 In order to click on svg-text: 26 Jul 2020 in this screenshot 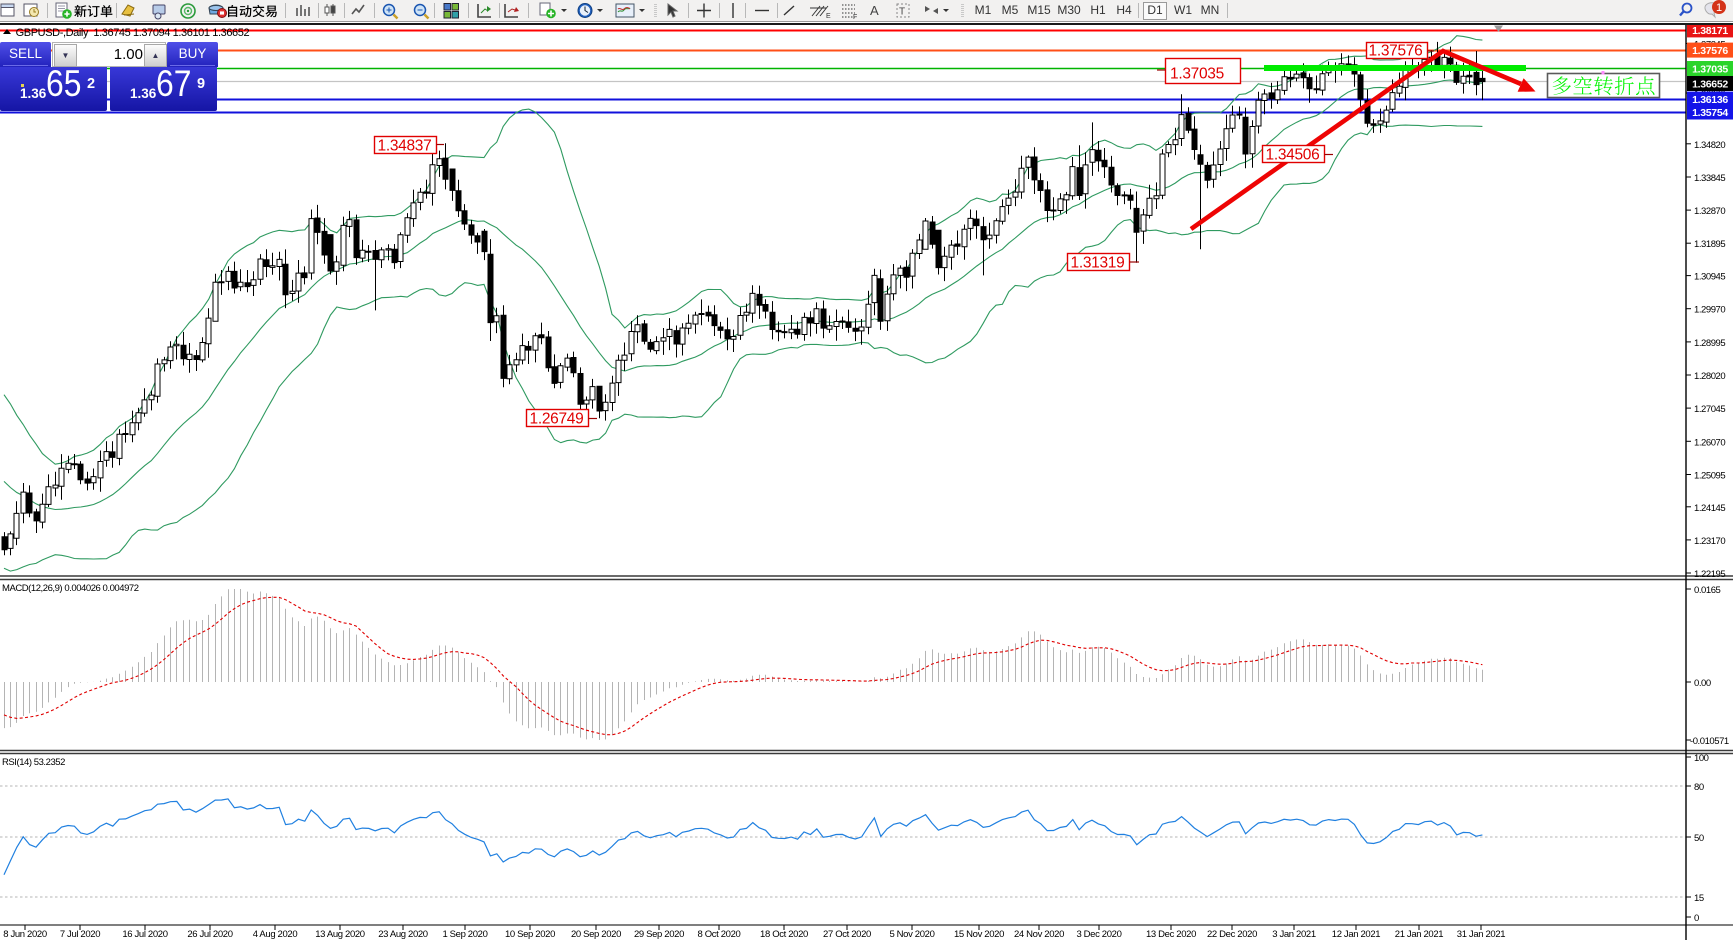, I will do `click(209, 934)`.